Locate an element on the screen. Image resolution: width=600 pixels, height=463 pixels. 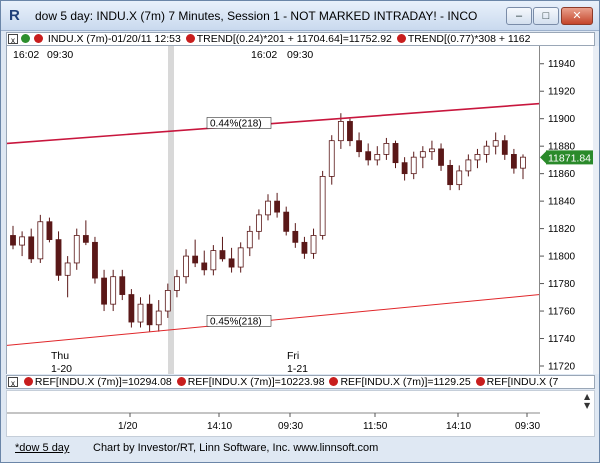
y-tick-label: 11900 is located at coordinates (562, 119).